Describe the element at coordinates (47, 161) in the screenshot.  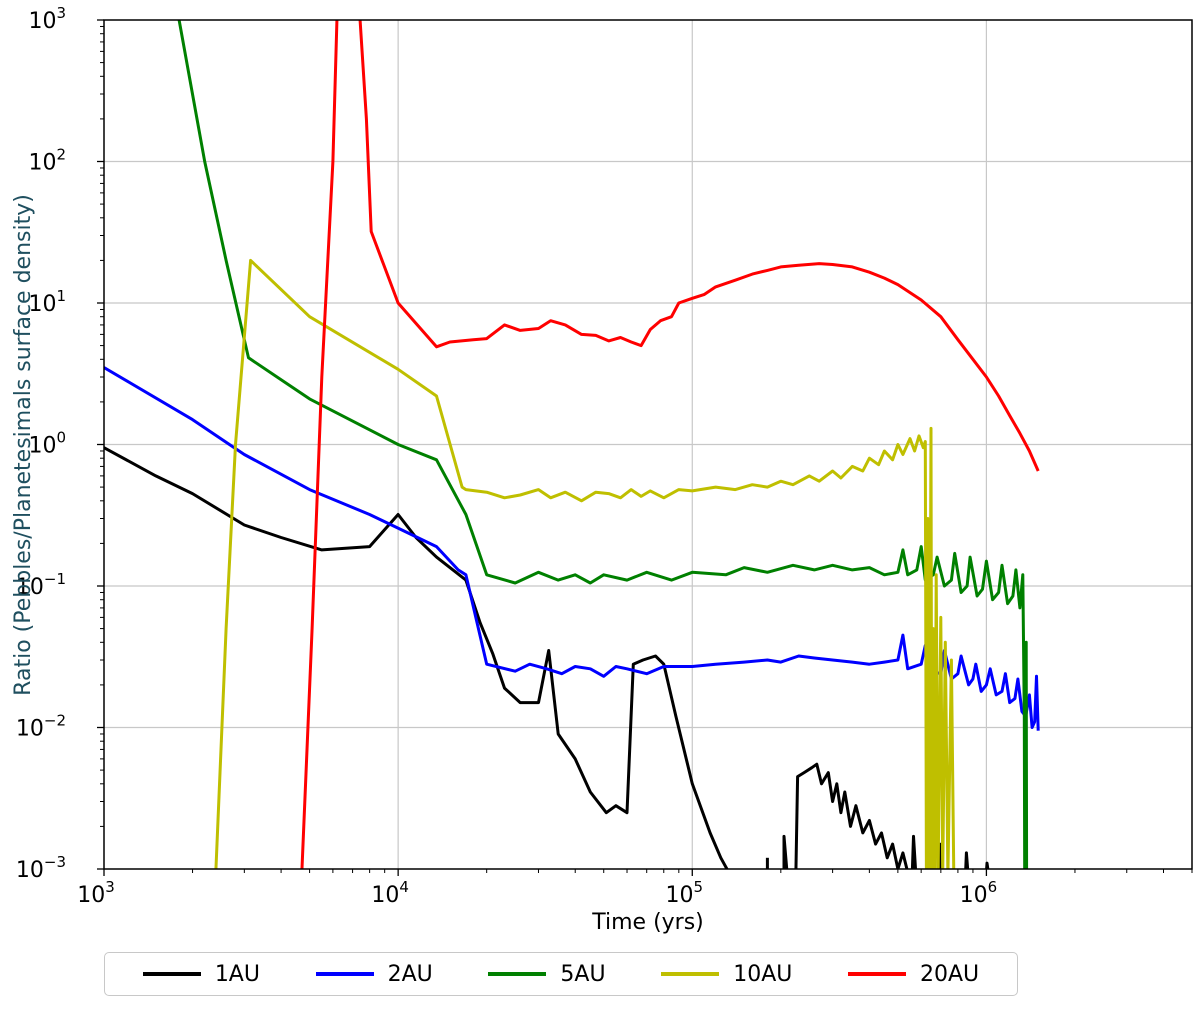
I see `y-tick-label: 10²` at that location.